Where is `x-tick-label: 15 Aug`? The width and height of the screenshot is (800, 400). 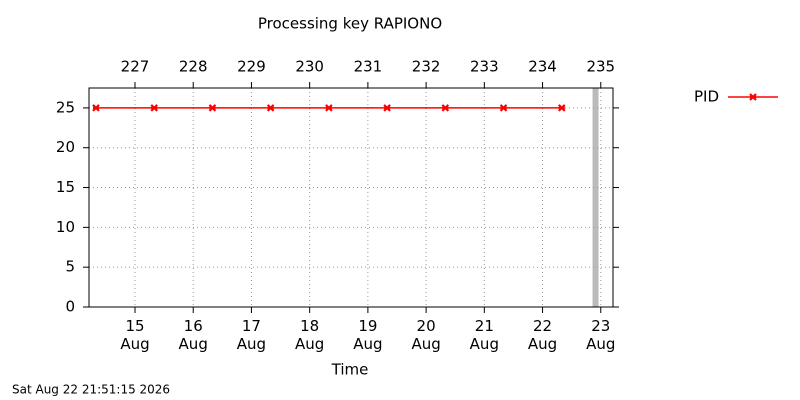 x-tick-label: 15 Aug is located at coordinates (135, 335).